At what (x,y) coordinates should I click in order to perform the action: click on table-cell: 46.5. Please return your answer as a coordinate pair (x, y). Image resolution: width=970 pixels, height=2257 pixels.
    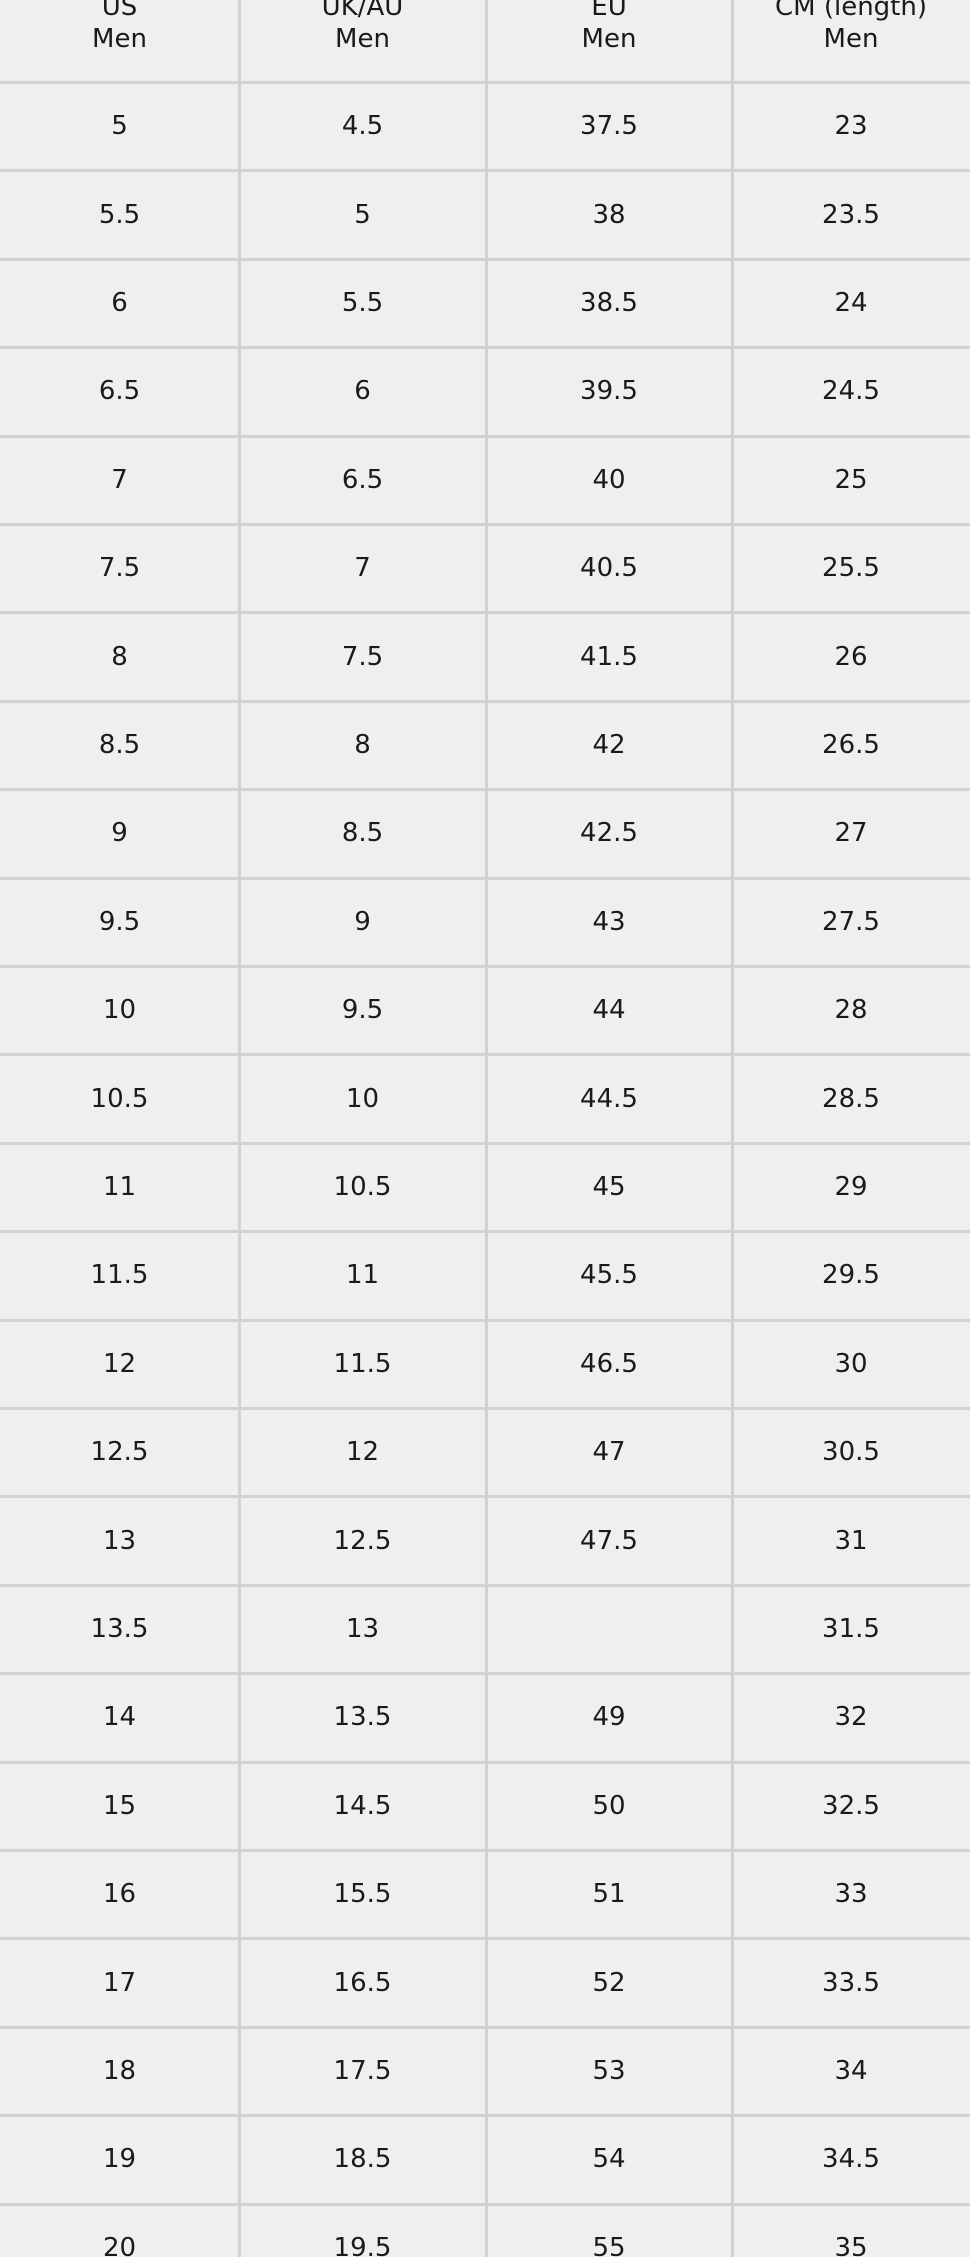
    Looking at the image, I should click on (609, 1363).